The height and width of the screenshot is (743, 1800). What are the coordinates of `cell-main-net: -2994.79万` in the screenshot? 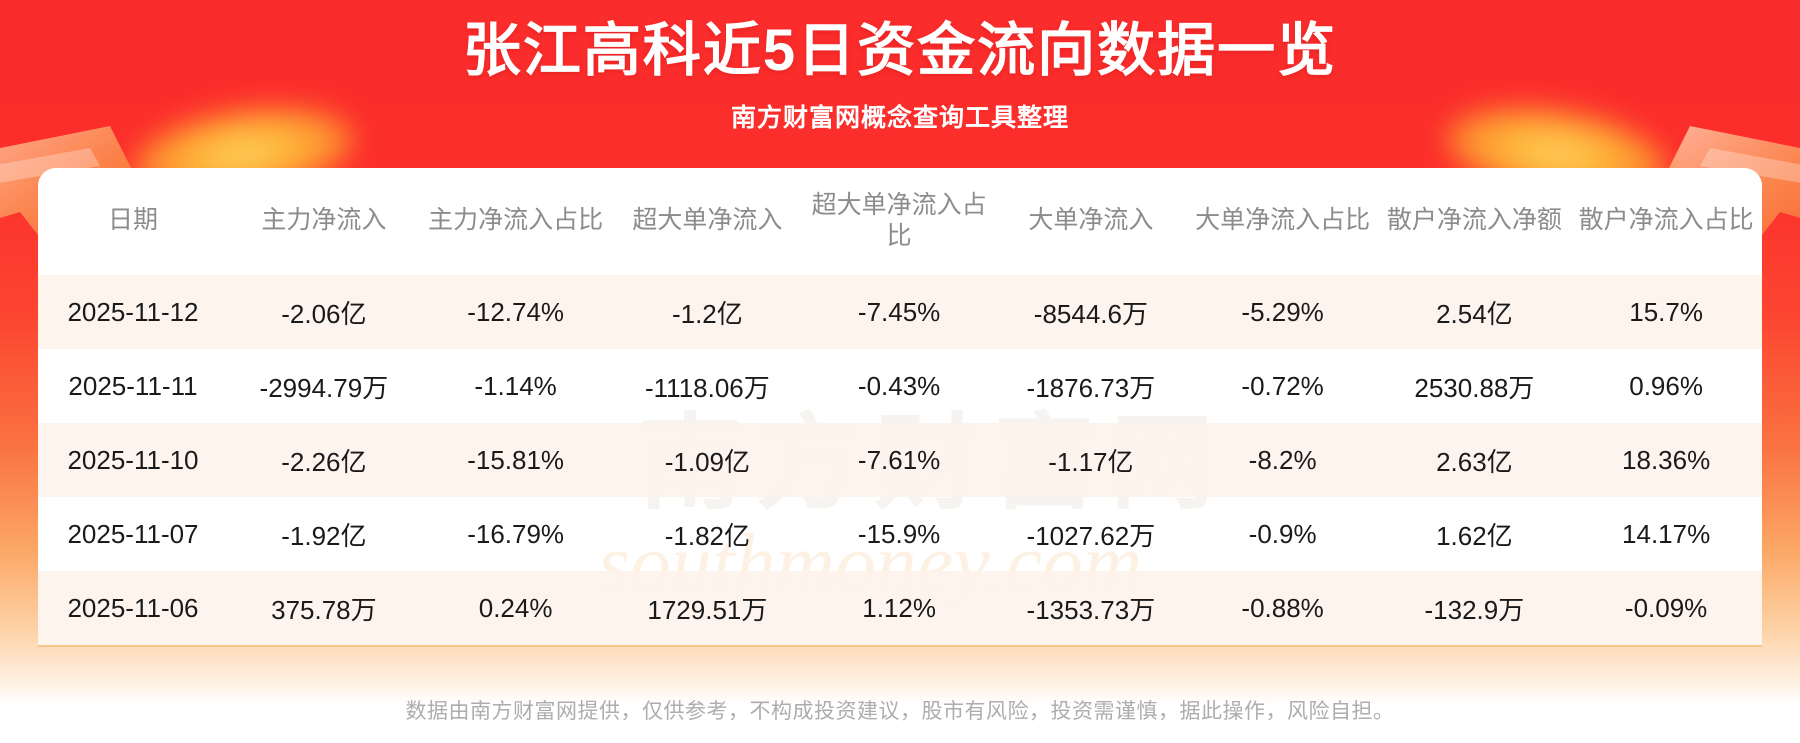 It's located at (324, 387).